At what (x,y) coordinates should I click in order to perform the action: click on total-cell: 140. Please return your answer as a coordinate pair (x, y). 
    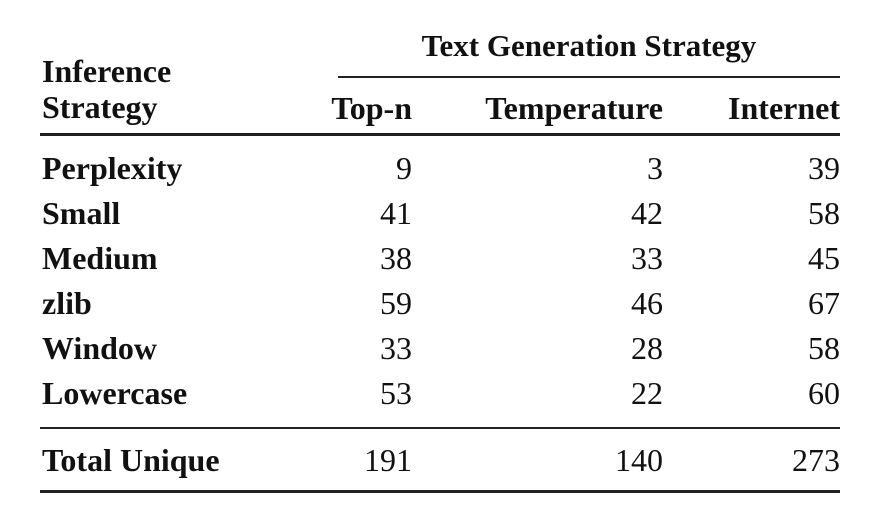
    Looking at the image, I should click on (639, 460).